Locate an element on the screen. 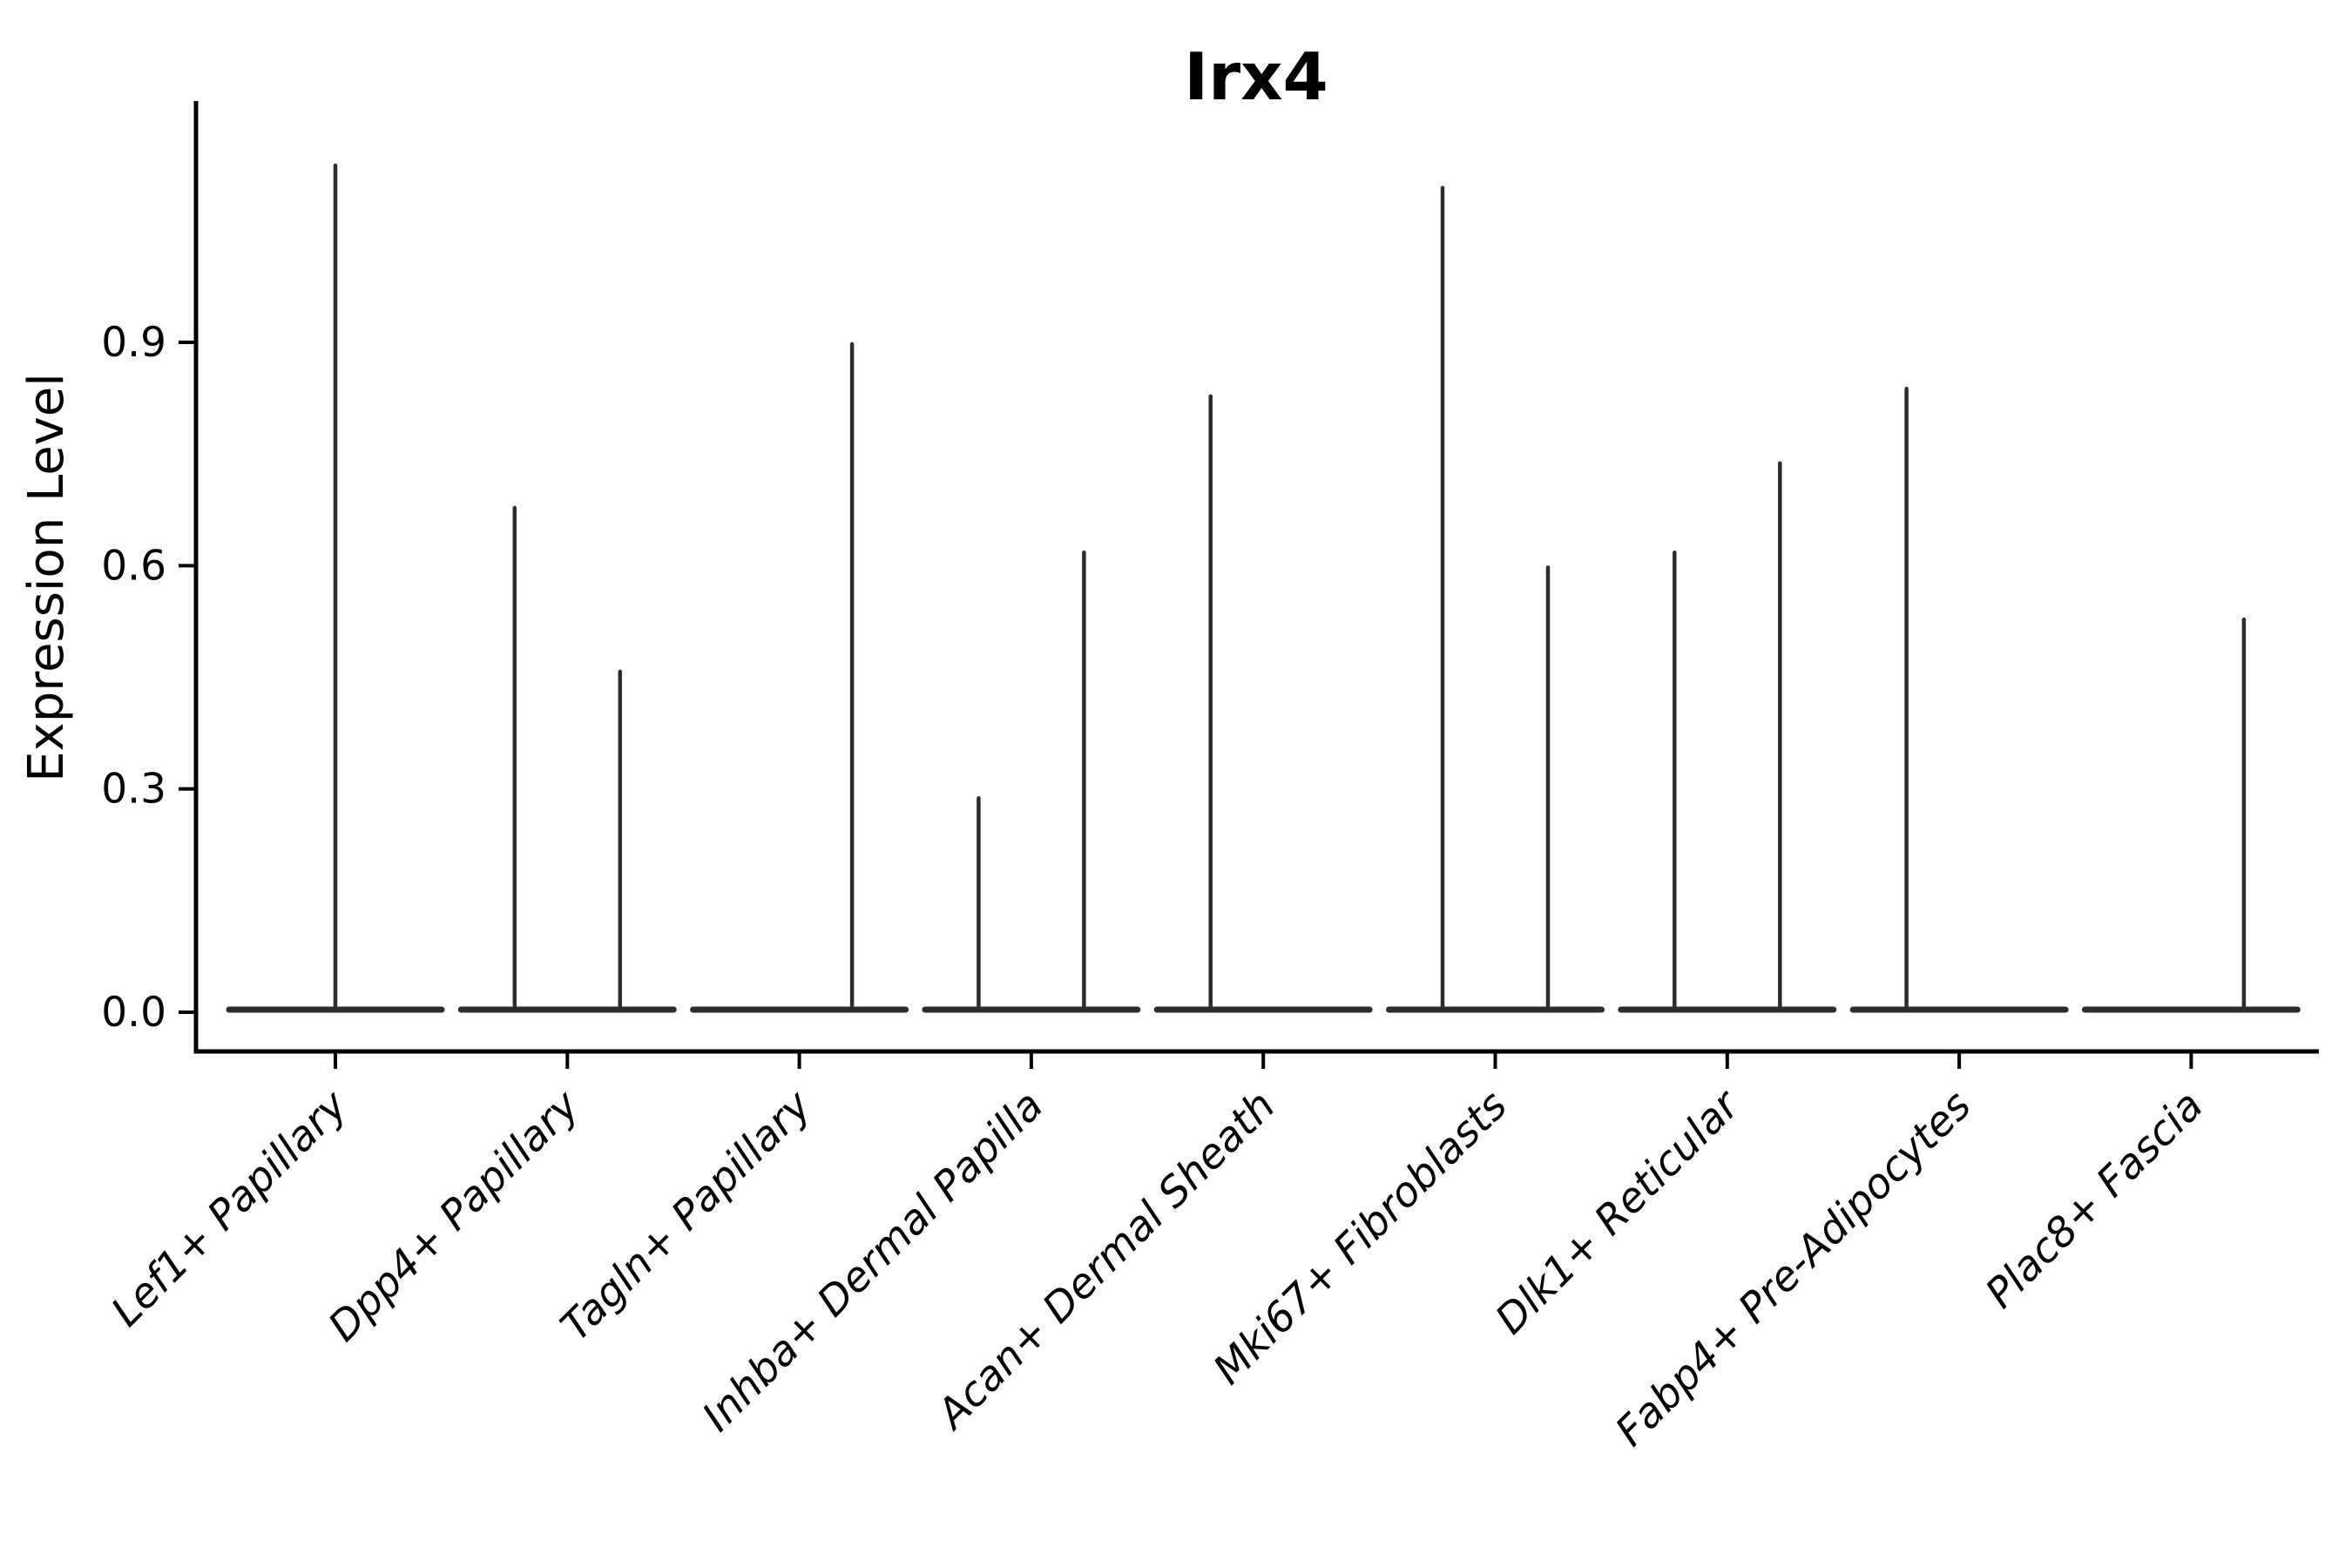 The width and height of the screenshot is (2352, 1568). y-tick-label: 0.9 is located at coordinates (134, 343).